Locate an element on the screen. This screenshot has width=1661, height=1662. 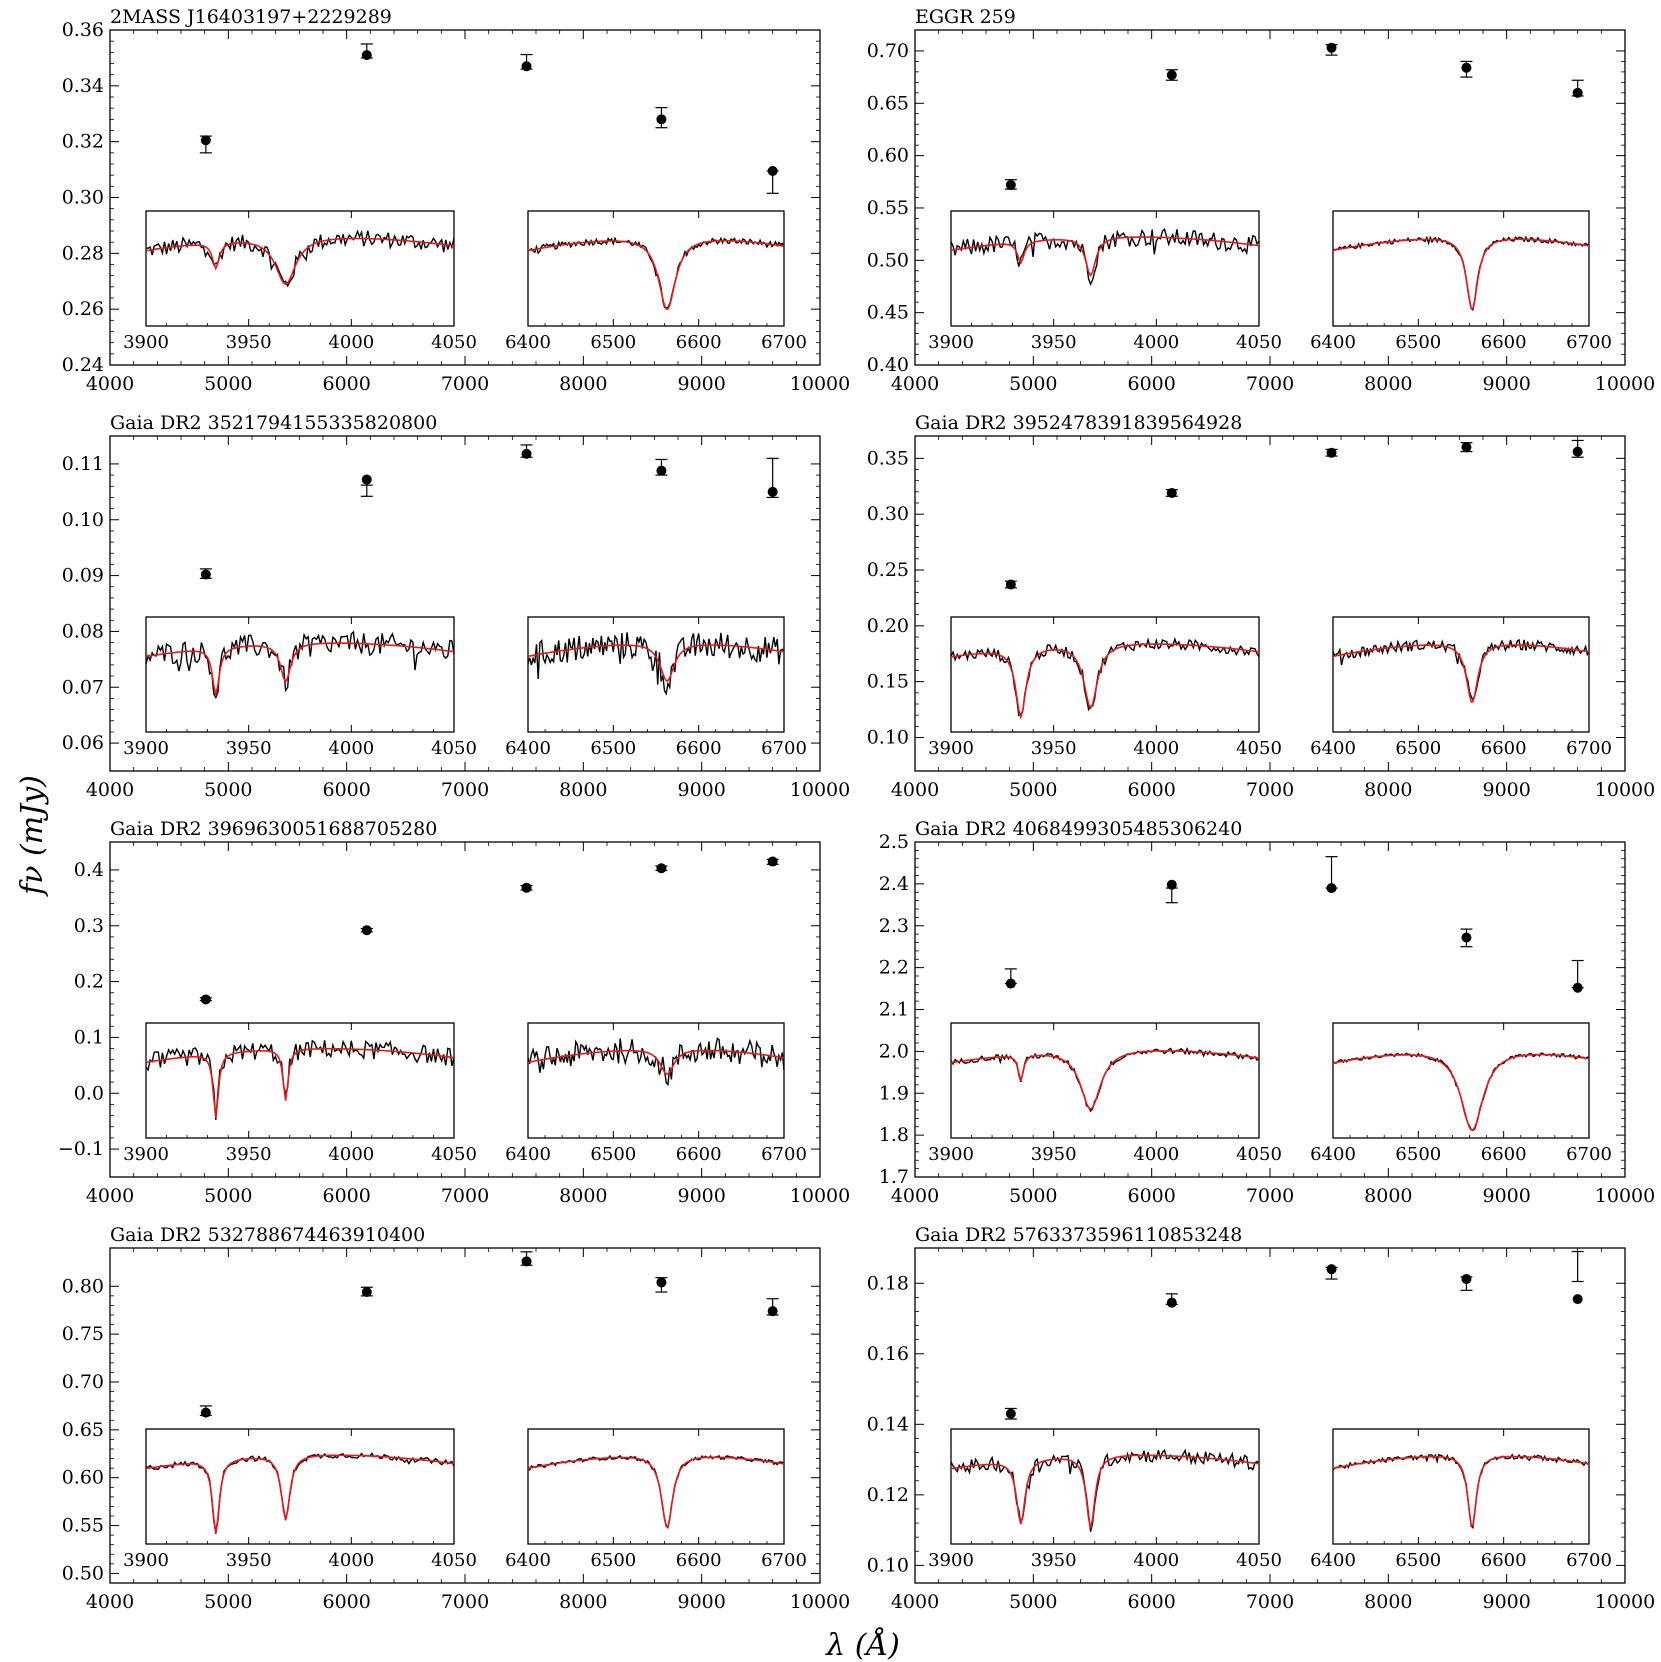
y-tick-label: 1.9 is located at coordinates (894, 1093).